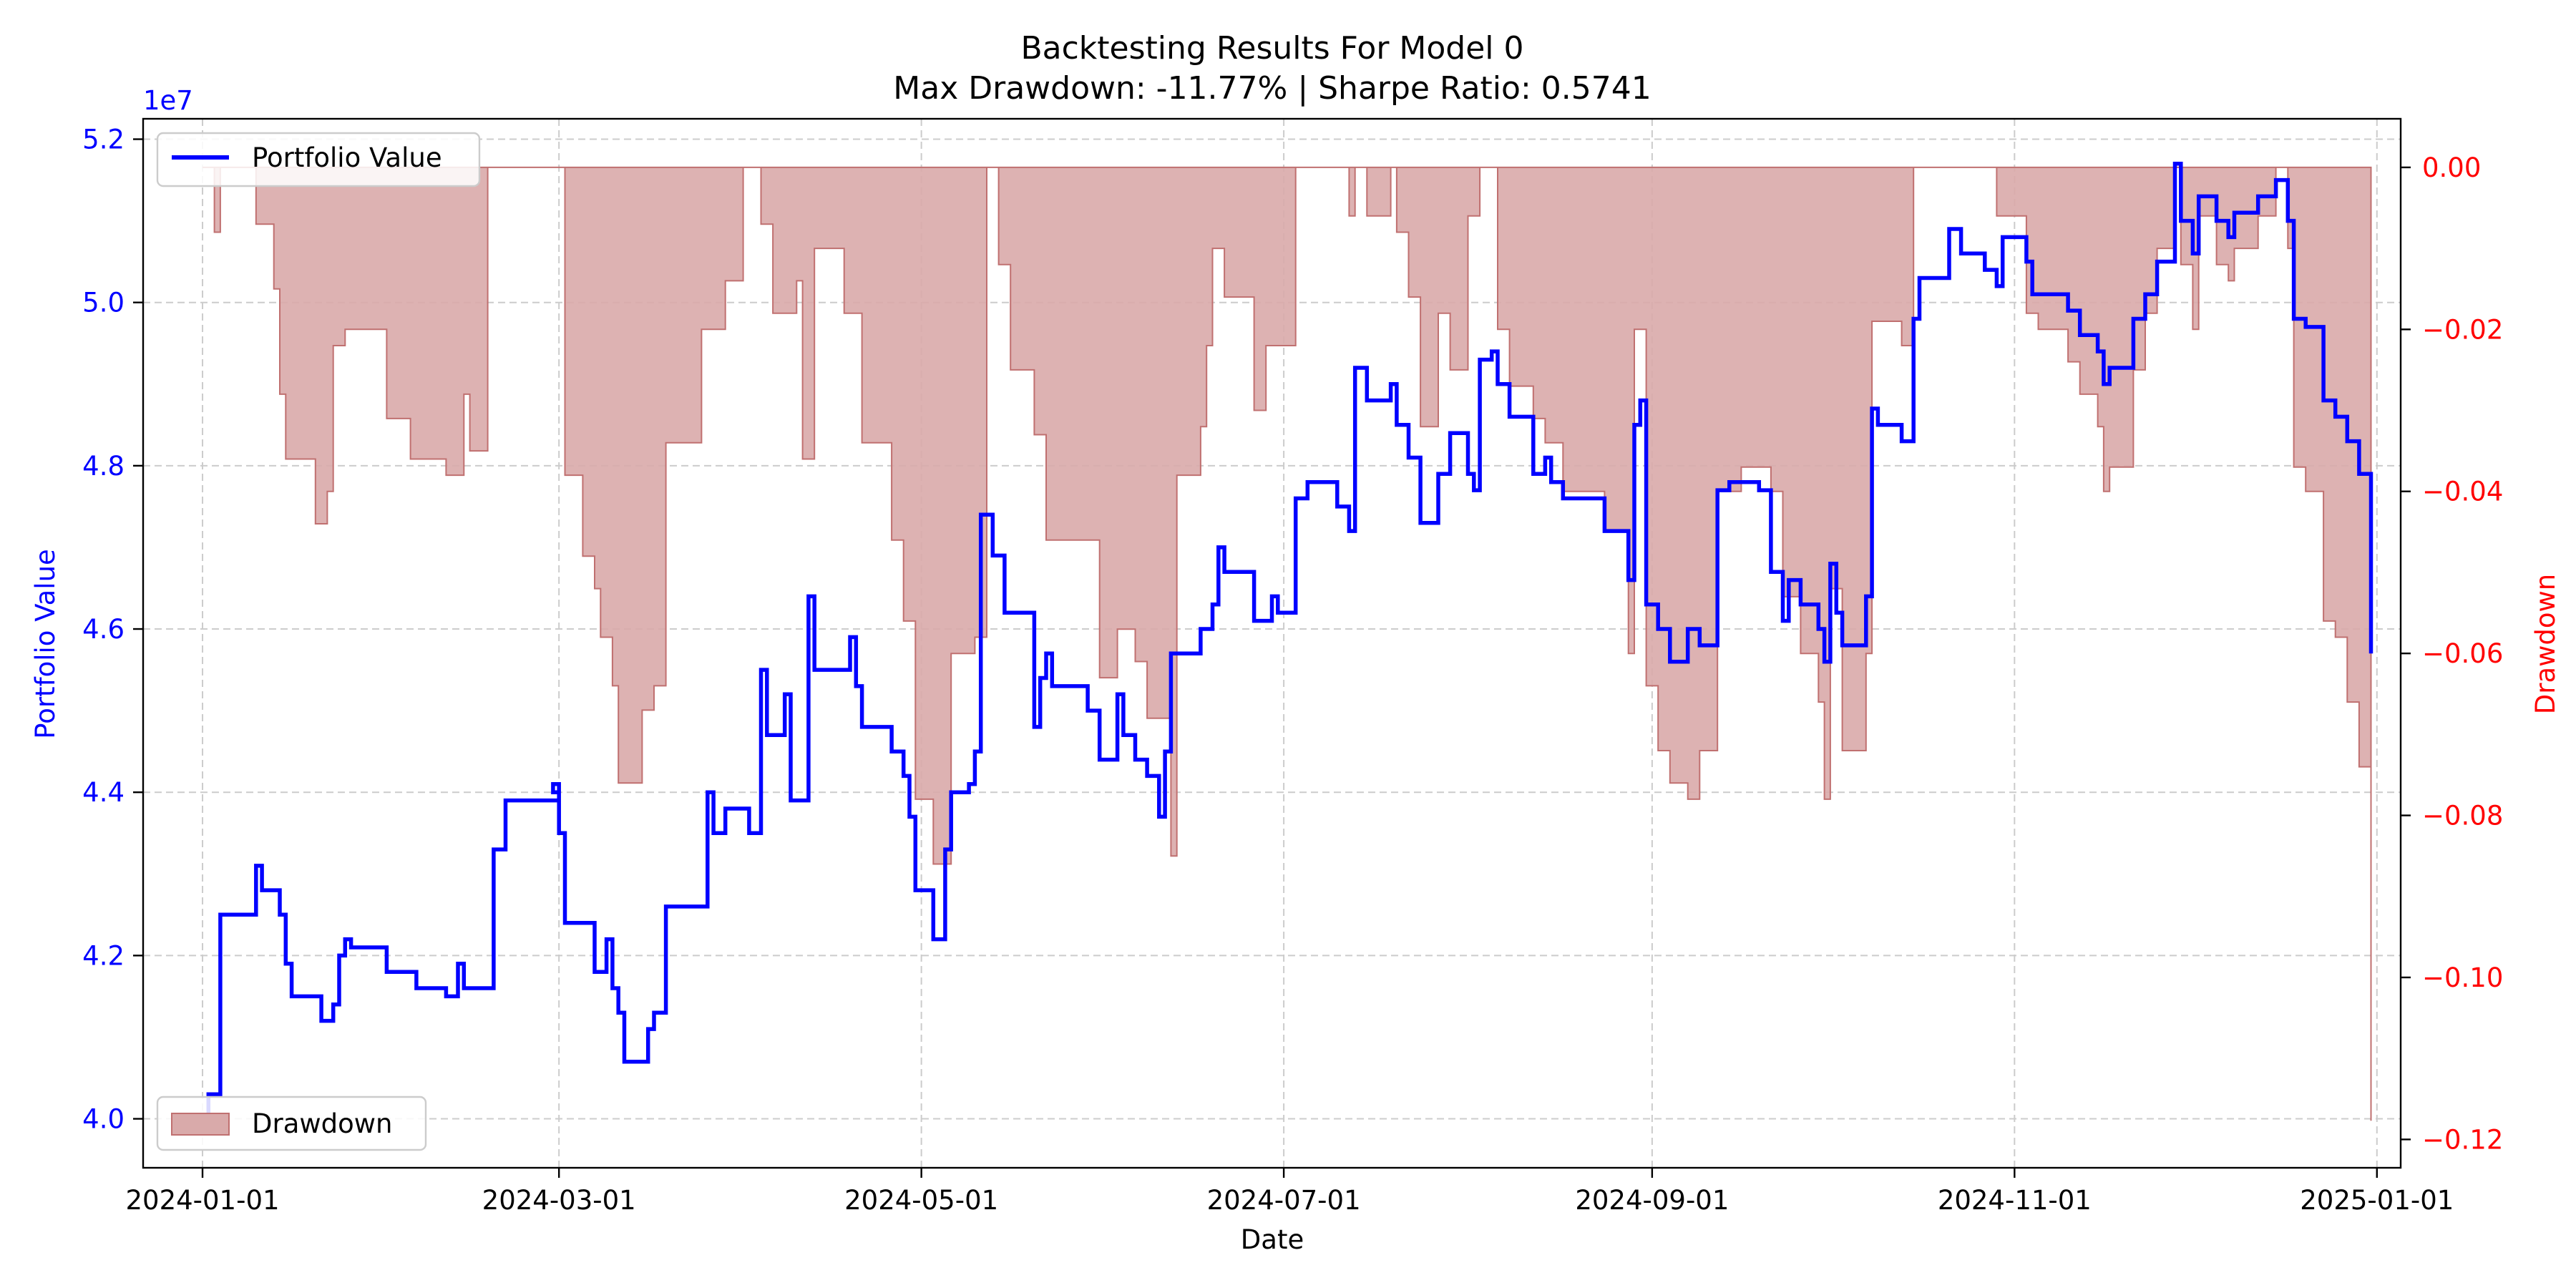 The image size is (2576, 1288). Describe the element at coordinates (168, 100) in the screenshot. I see `left-axis-offset-label: 1e7` at that location.